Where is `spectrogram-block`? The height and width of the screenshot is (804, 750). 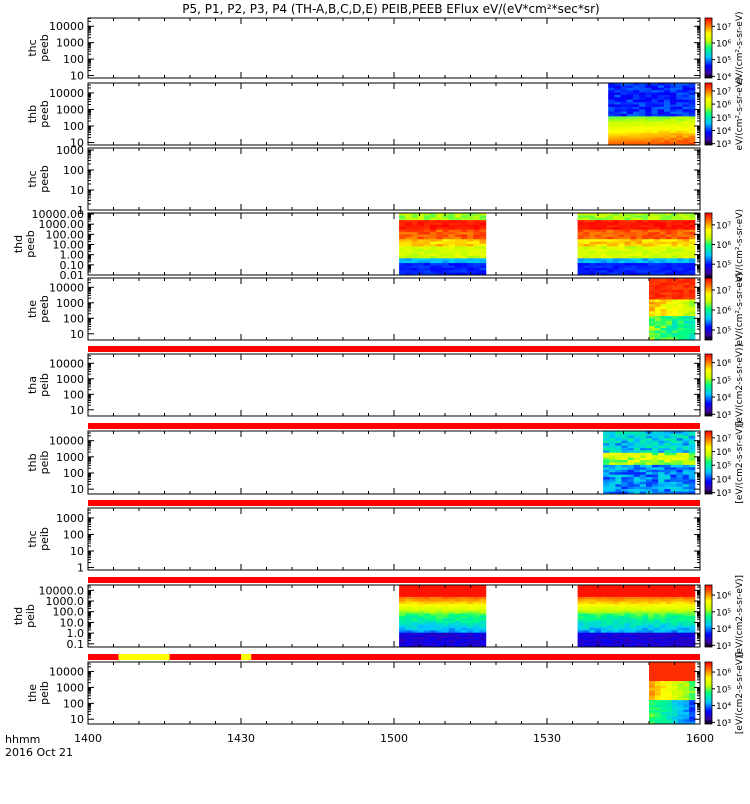
spectrogram-block is located at coordinates (443, 244).